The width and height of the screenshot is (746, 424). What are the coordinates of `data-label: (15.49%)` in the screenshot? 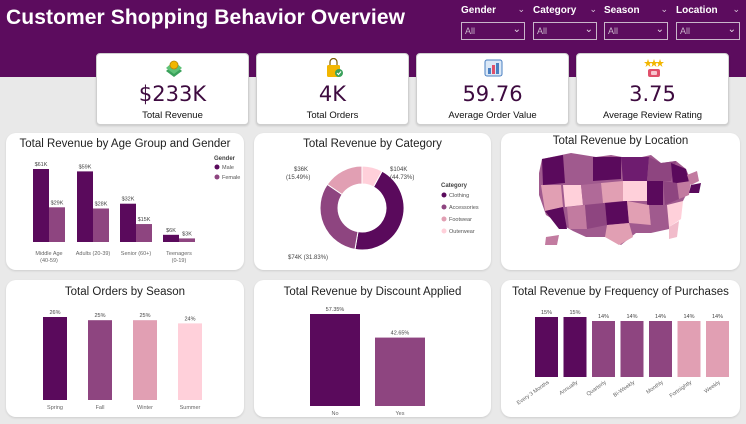 It's located at (298, 178).